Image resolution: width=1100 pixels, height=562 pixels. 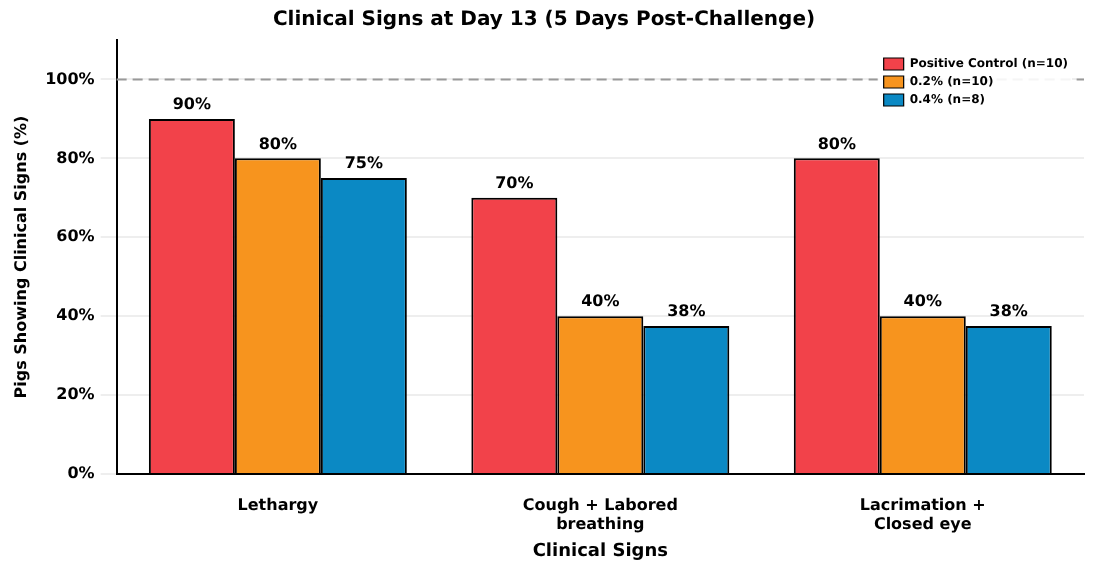 What do you see at coordinates (600, 551) in the screenshot?
I see `x-axis-title: Clinical Signs` at bounding box center [600, 551].